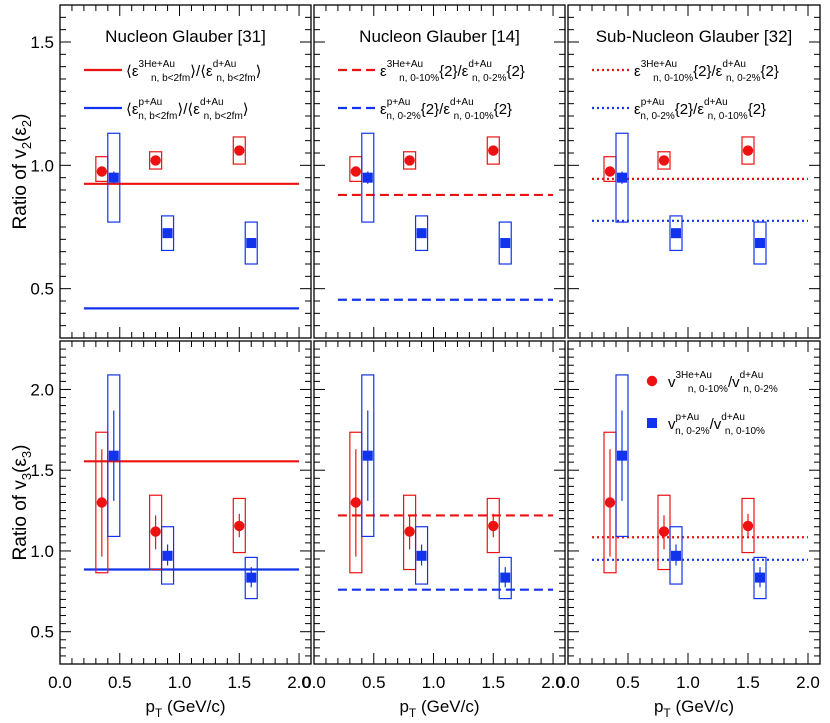 Image resolution: width=830 pixels, height=723 pixels. Describe the element at coordinates (22, 172) in the screenshot. I see `y-axis-label-top: Ratio of v2(ε2)` at that location.